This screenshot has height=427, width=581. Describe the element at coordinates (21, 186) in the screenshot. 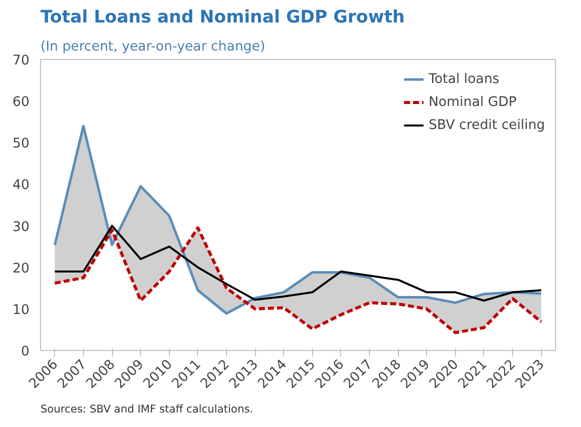

I see `y-tick-label: 40` at that location.